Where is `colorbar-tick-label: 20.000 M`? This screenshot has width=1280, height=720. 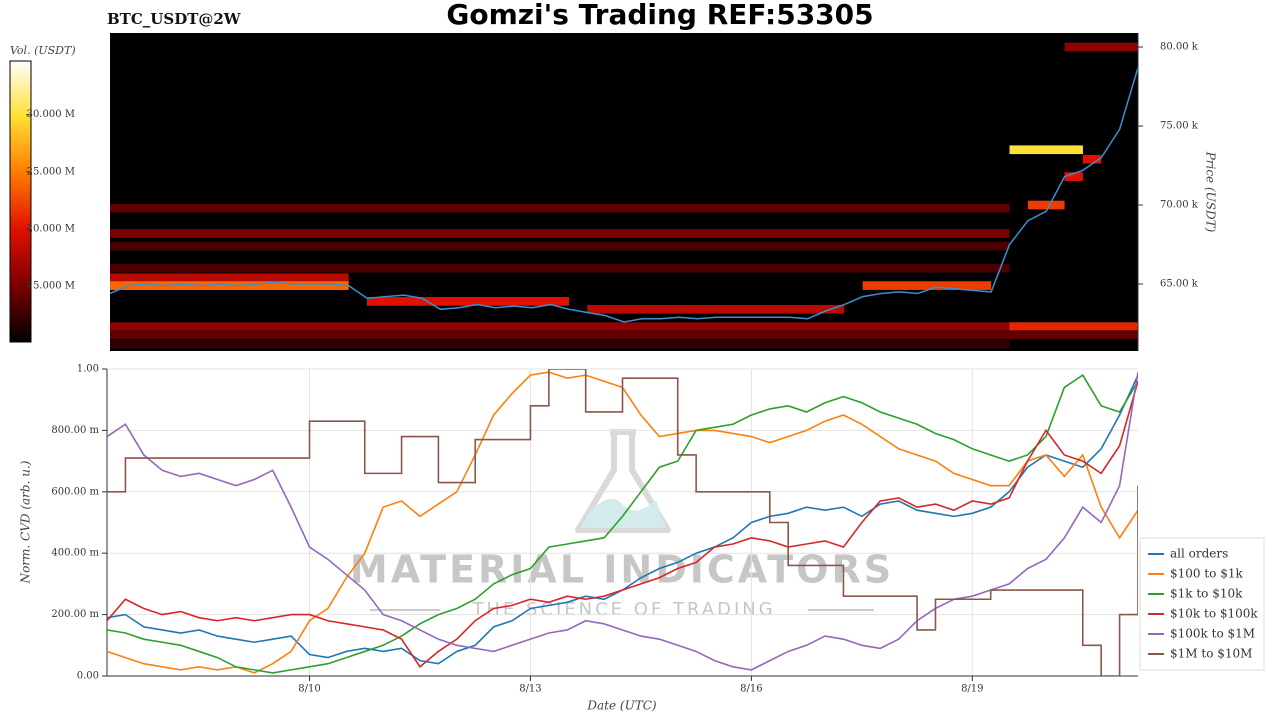
colorbar-tick-label: 20.000 M is located at coordinates (51, 228).